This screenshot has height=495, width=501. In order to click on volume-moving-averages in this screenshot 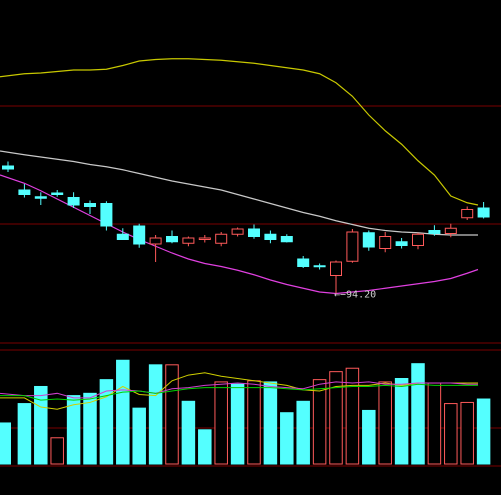, I will do `click(239, 391)`.